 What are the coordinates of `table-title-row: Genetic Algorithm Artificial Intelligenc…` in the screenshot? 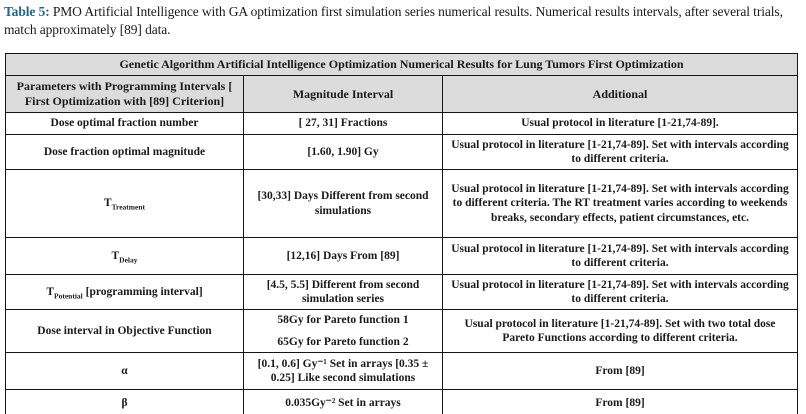 It's located at (401, 64).